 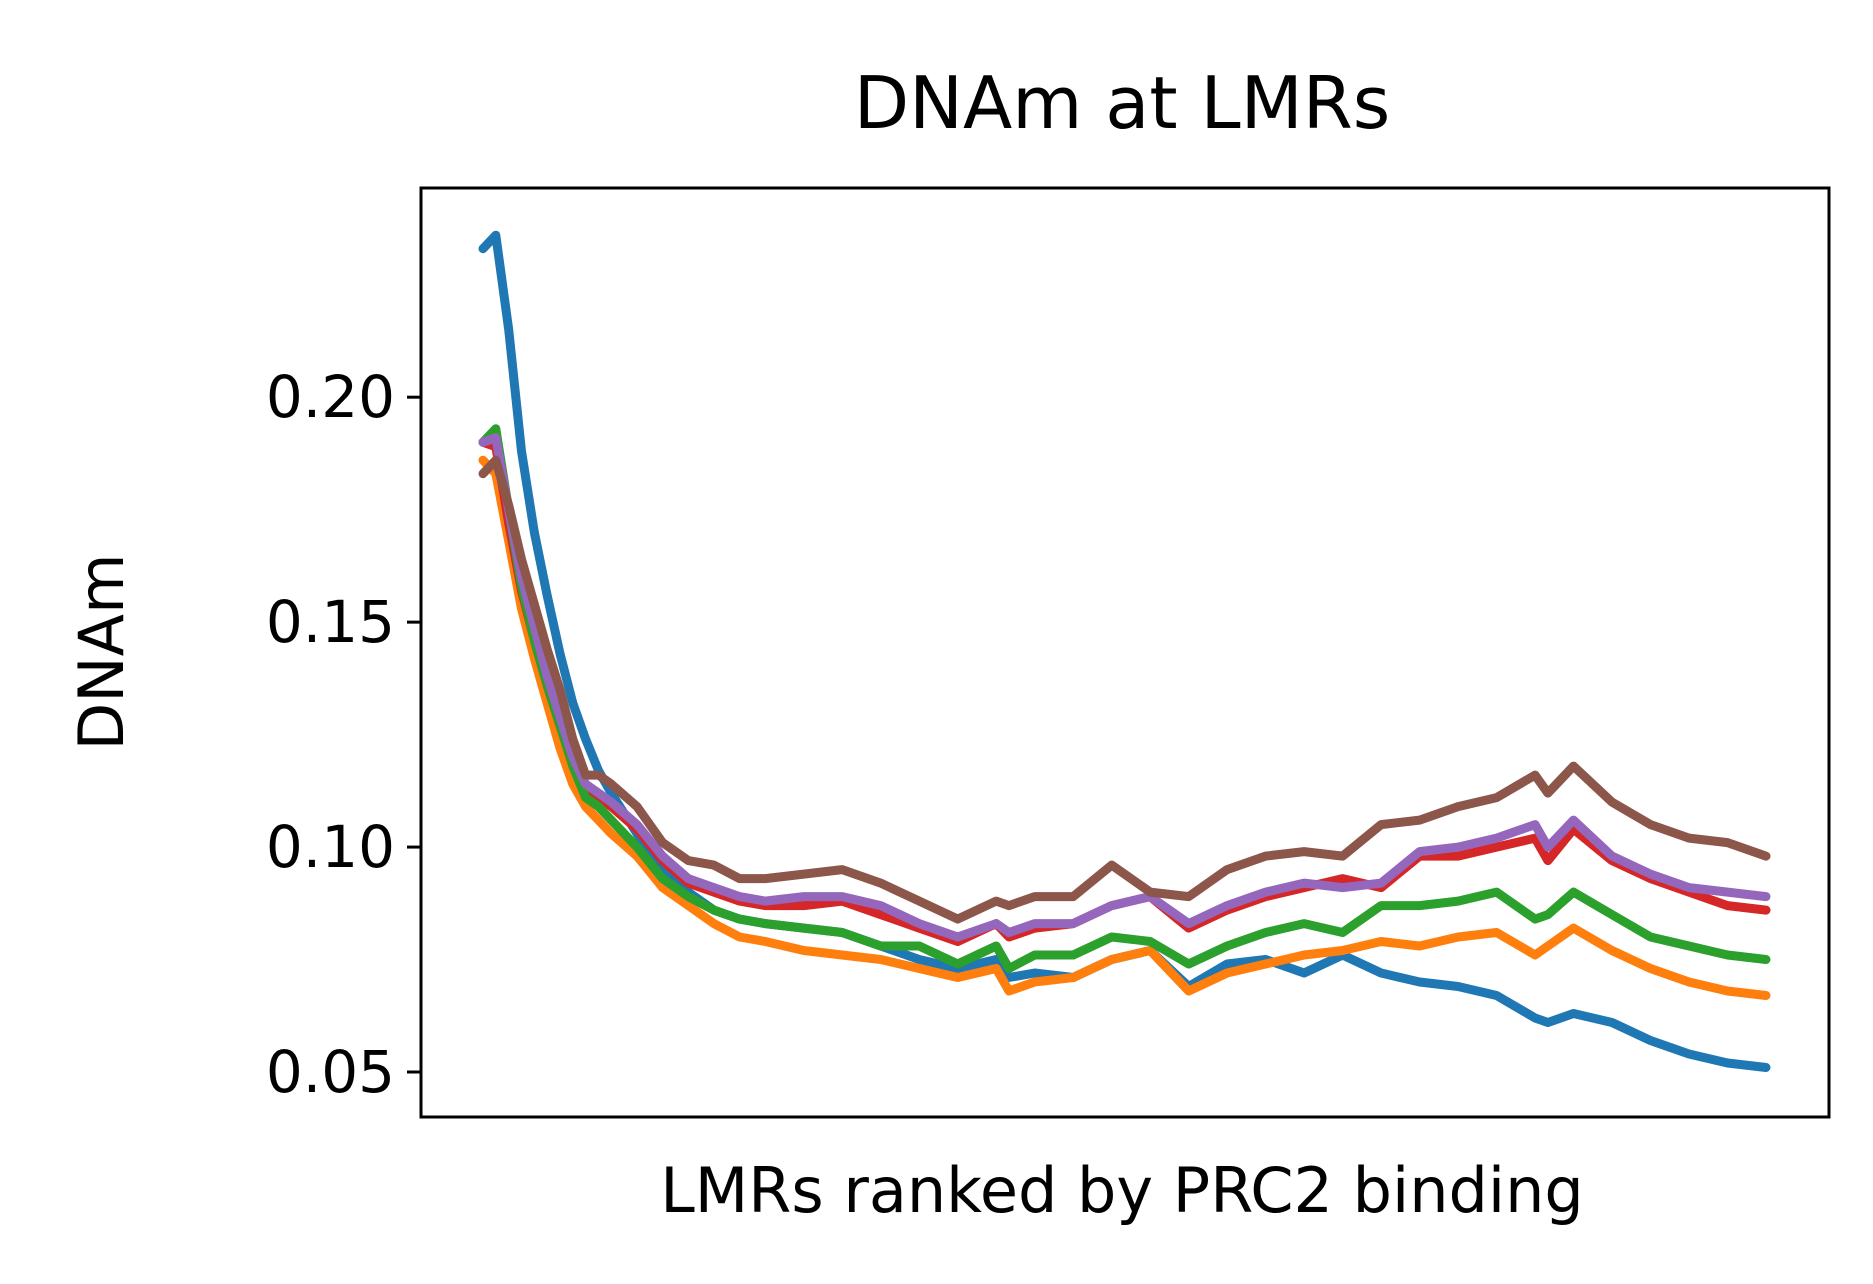 What do you see at coordinates (330, 847) in the screenshot?
I see `y-tick-label: 0.10` at bounding box center [330, 847].